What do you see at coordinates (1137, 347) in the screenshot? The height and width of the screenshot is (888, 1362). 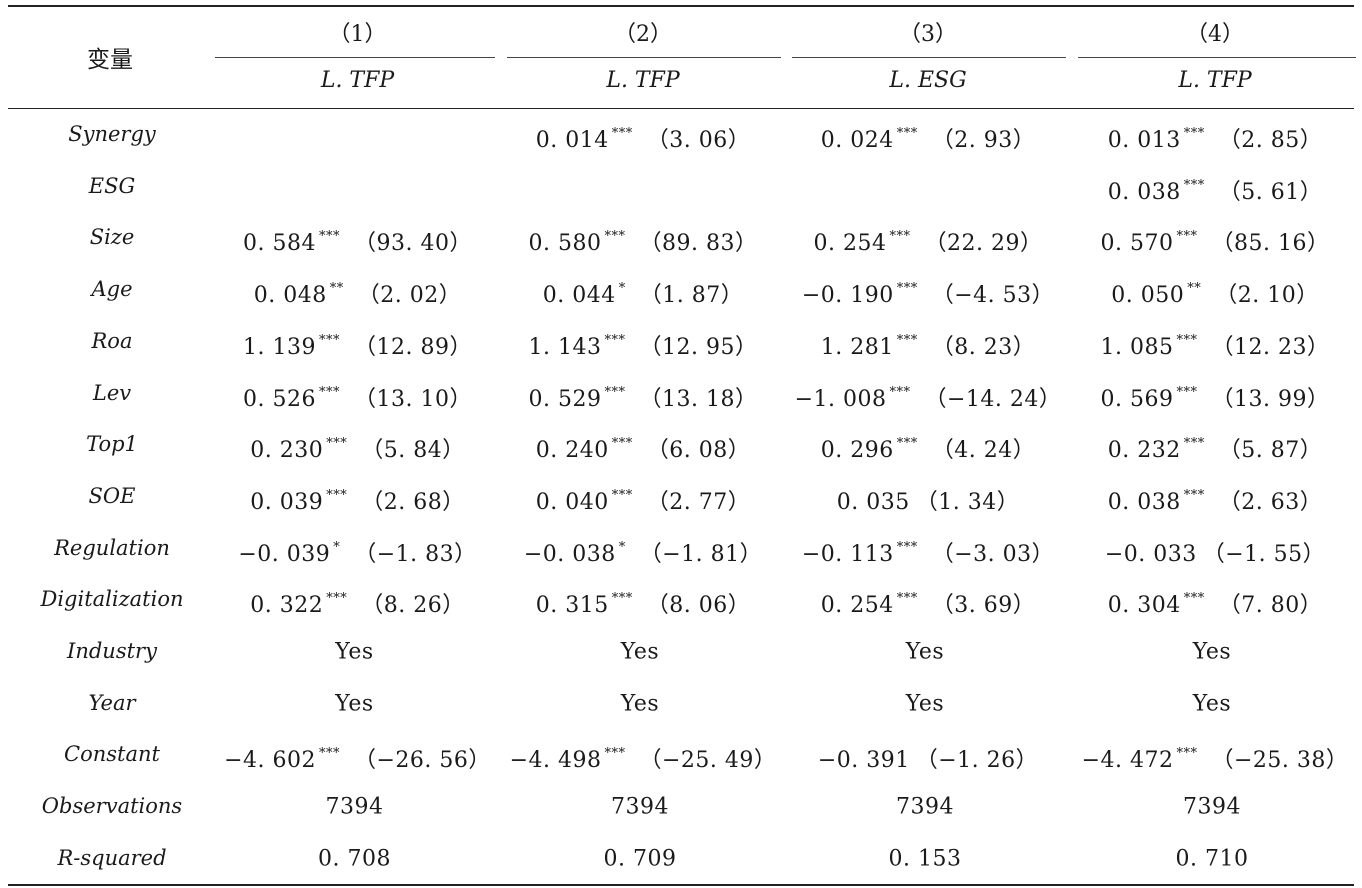 I see `coefficient: 1. 085` at bounding box center [1137, 347].